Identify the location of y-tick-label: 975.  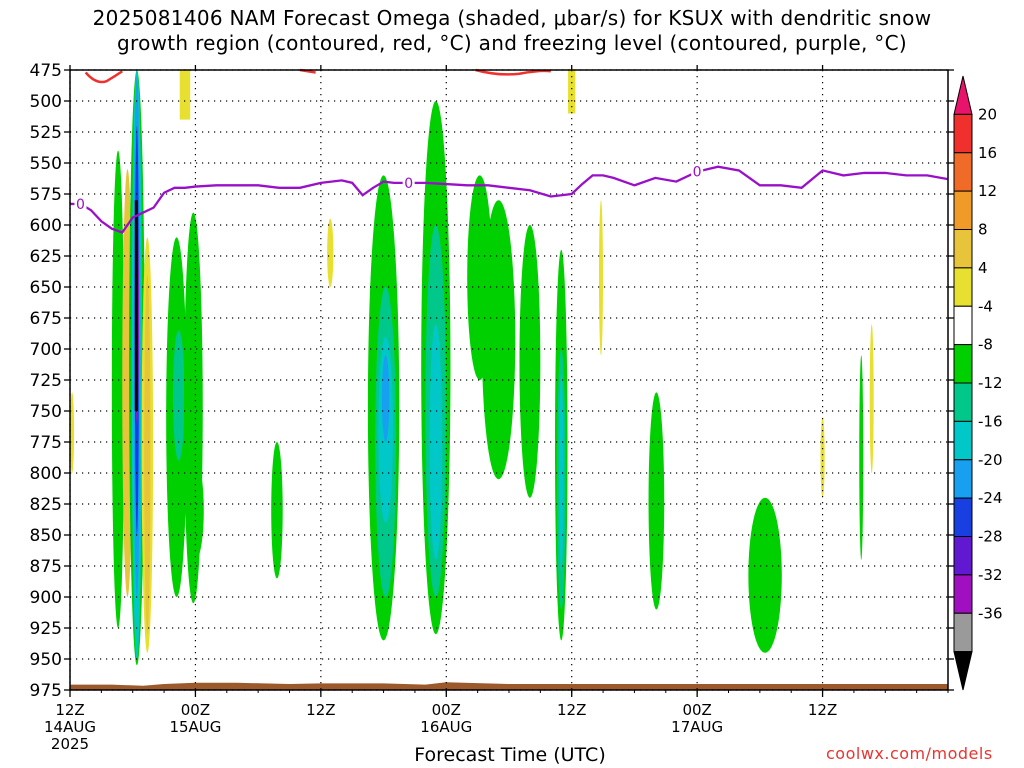
(46, 691).